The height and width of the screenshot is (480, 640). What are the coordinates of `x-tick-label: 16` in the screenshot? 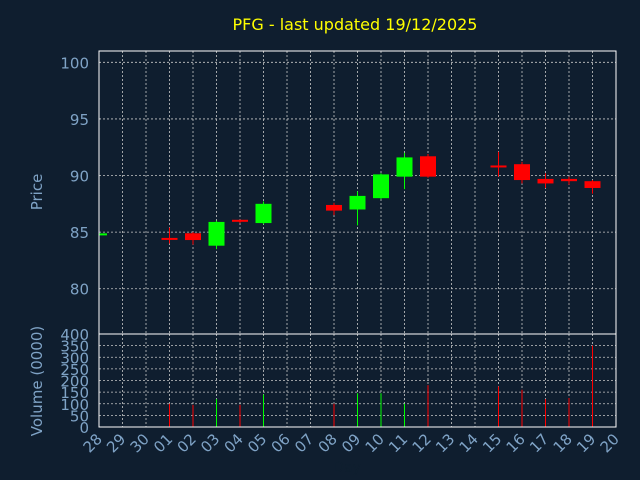 It's located at (516, 443).